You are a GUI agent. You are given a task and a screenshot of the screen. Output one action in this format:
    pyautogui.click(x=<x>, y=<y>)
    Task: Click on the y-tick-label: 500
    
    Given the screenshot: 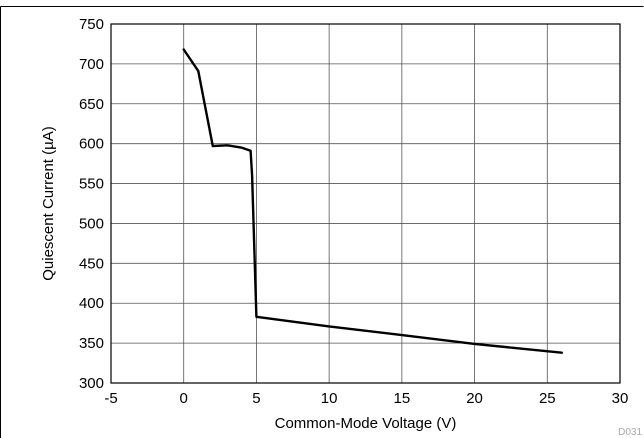 What is the action you would take?
    pyautogui.click(x=91, y=223)
    